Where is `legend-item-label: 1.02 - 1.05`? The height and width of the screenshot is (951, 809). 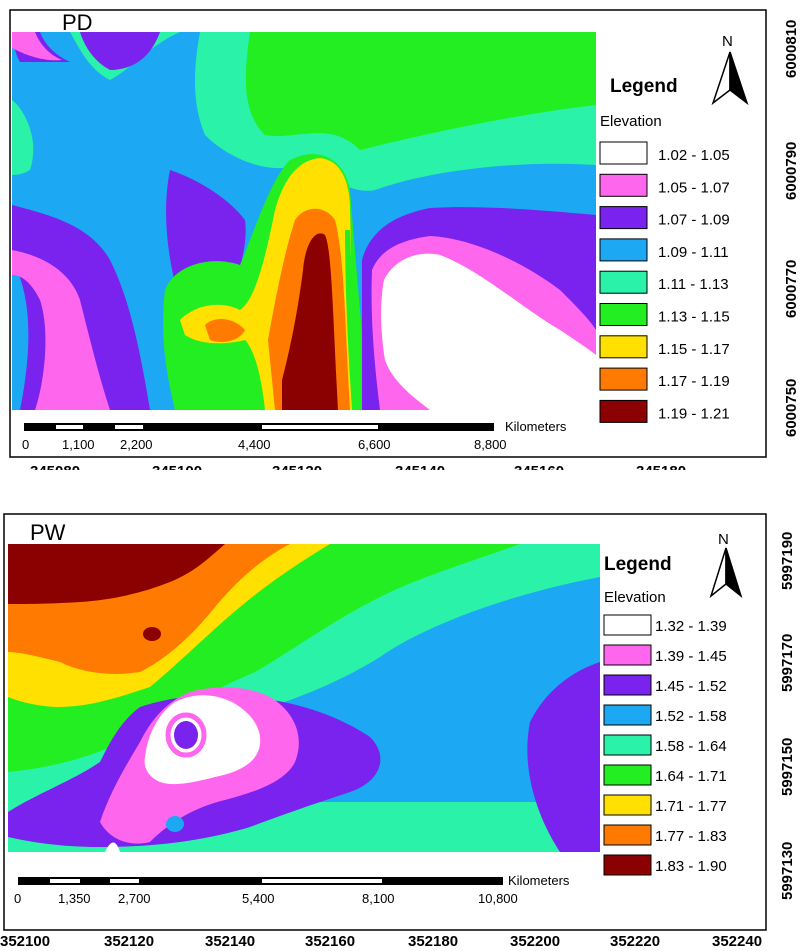 legend-item-label: 1.02 - 1.05 is located at coordinates (694, 155).